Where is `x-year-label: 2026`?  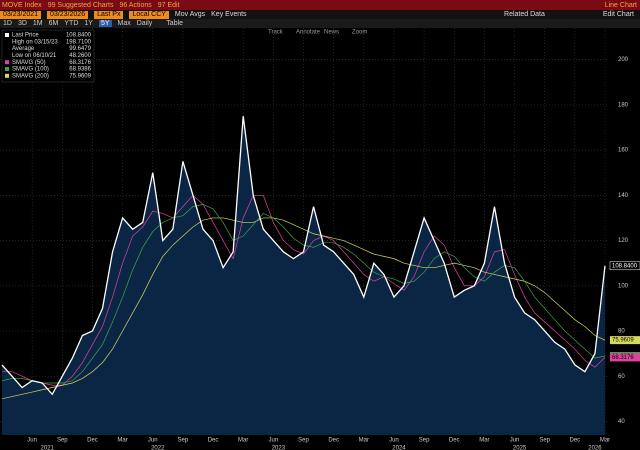 x-year-label: 2026 is located at coordinates (595, 448).